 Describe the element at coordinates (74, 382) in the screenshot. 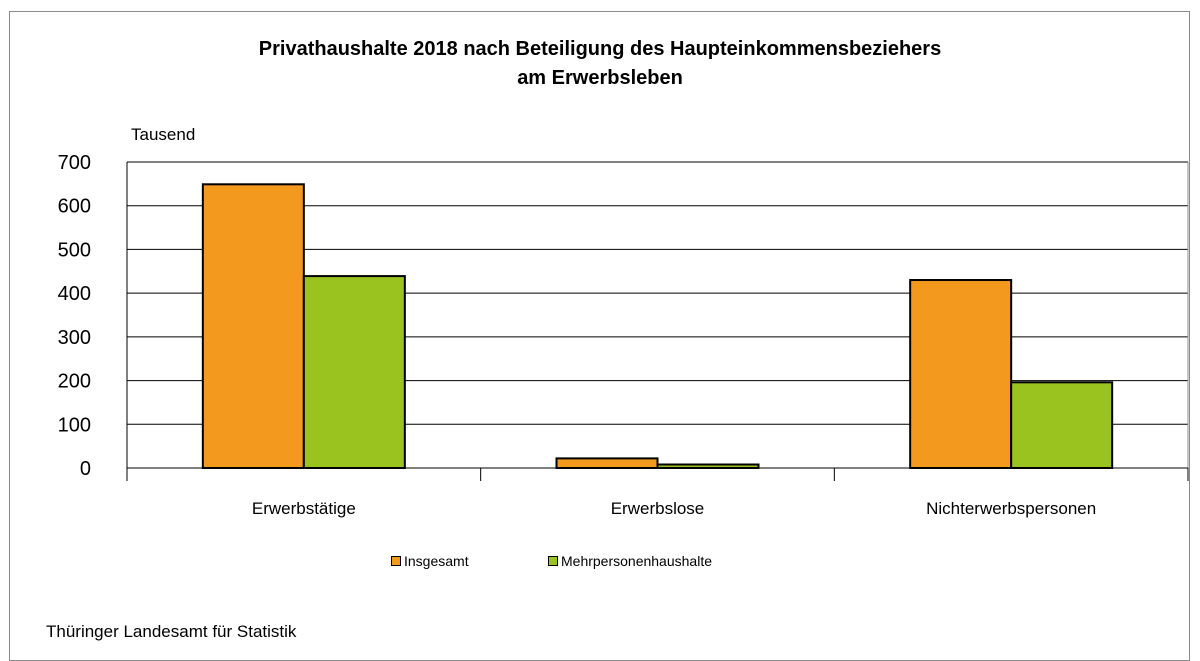

I see `y-tick-label: 200` at that location.